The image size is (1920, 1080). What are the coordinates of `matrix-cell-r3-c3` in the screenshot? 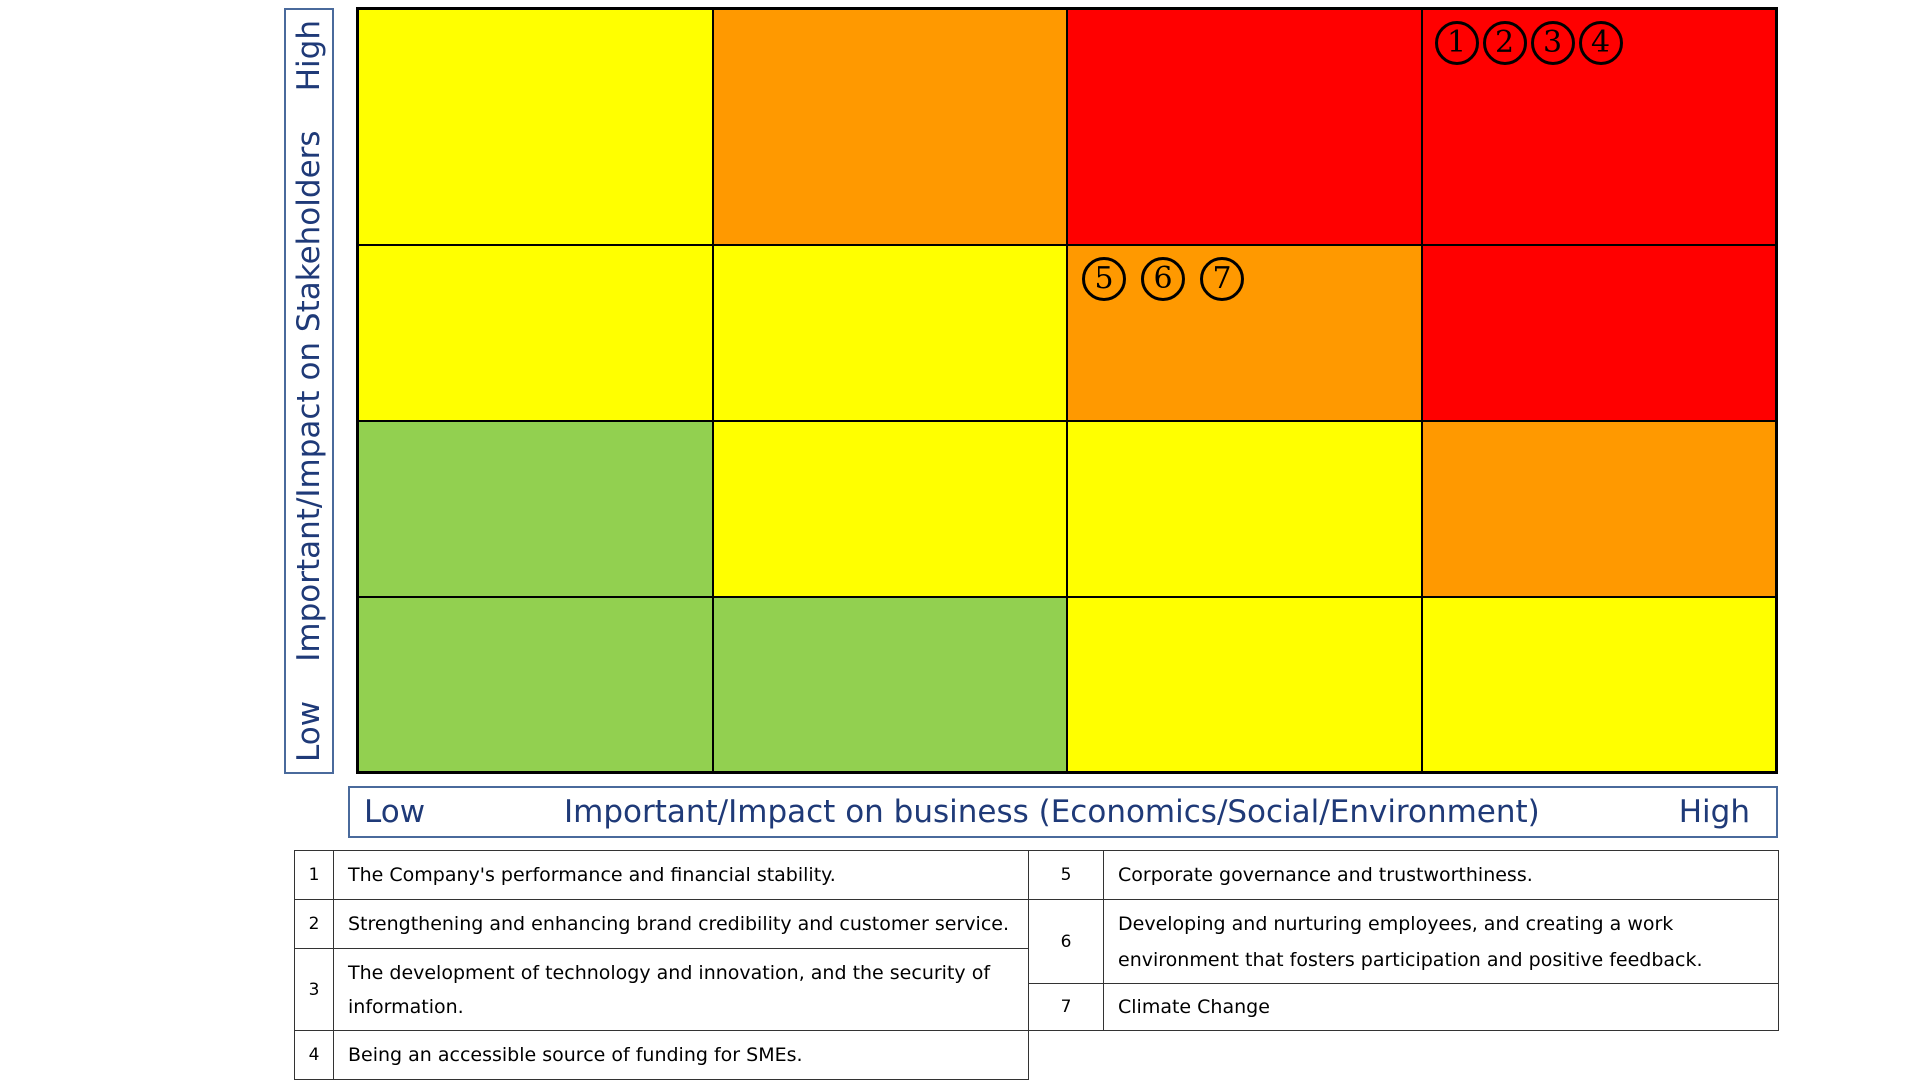 It's located at (1244, 509).